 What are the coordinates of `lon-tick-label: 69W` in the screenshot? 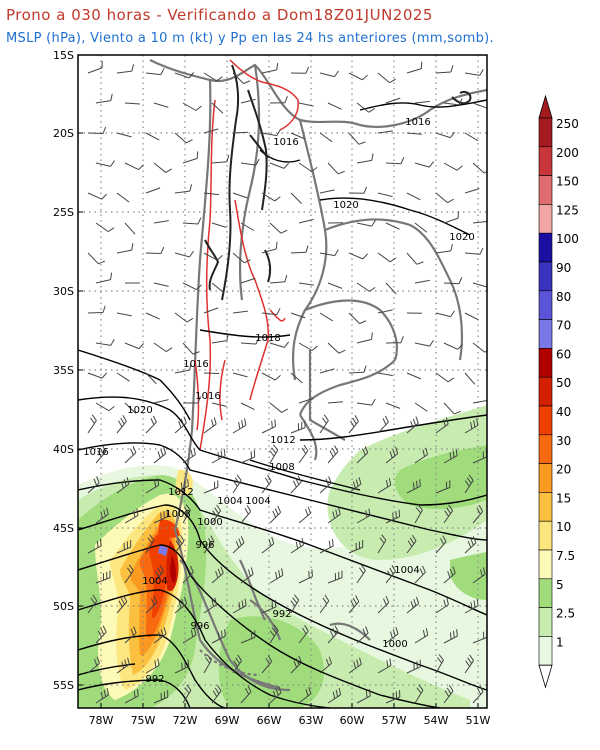 It's located at (227, 720).